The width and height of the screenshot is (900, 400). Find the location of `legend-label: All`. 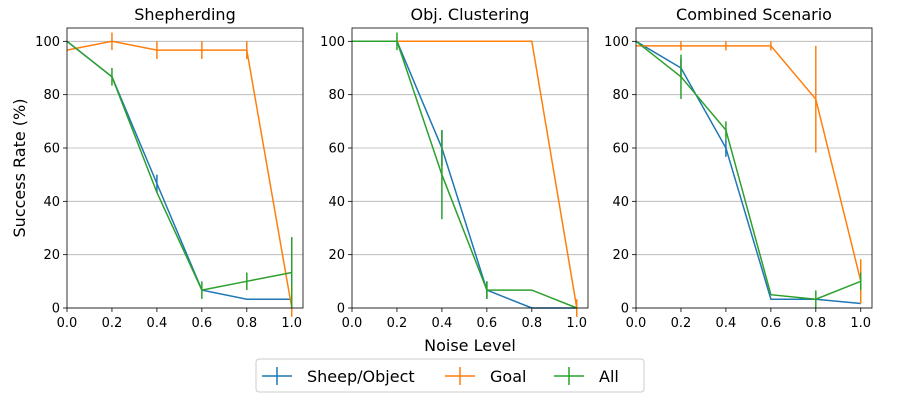

legend-label: All is located at coordinates (609, 376).